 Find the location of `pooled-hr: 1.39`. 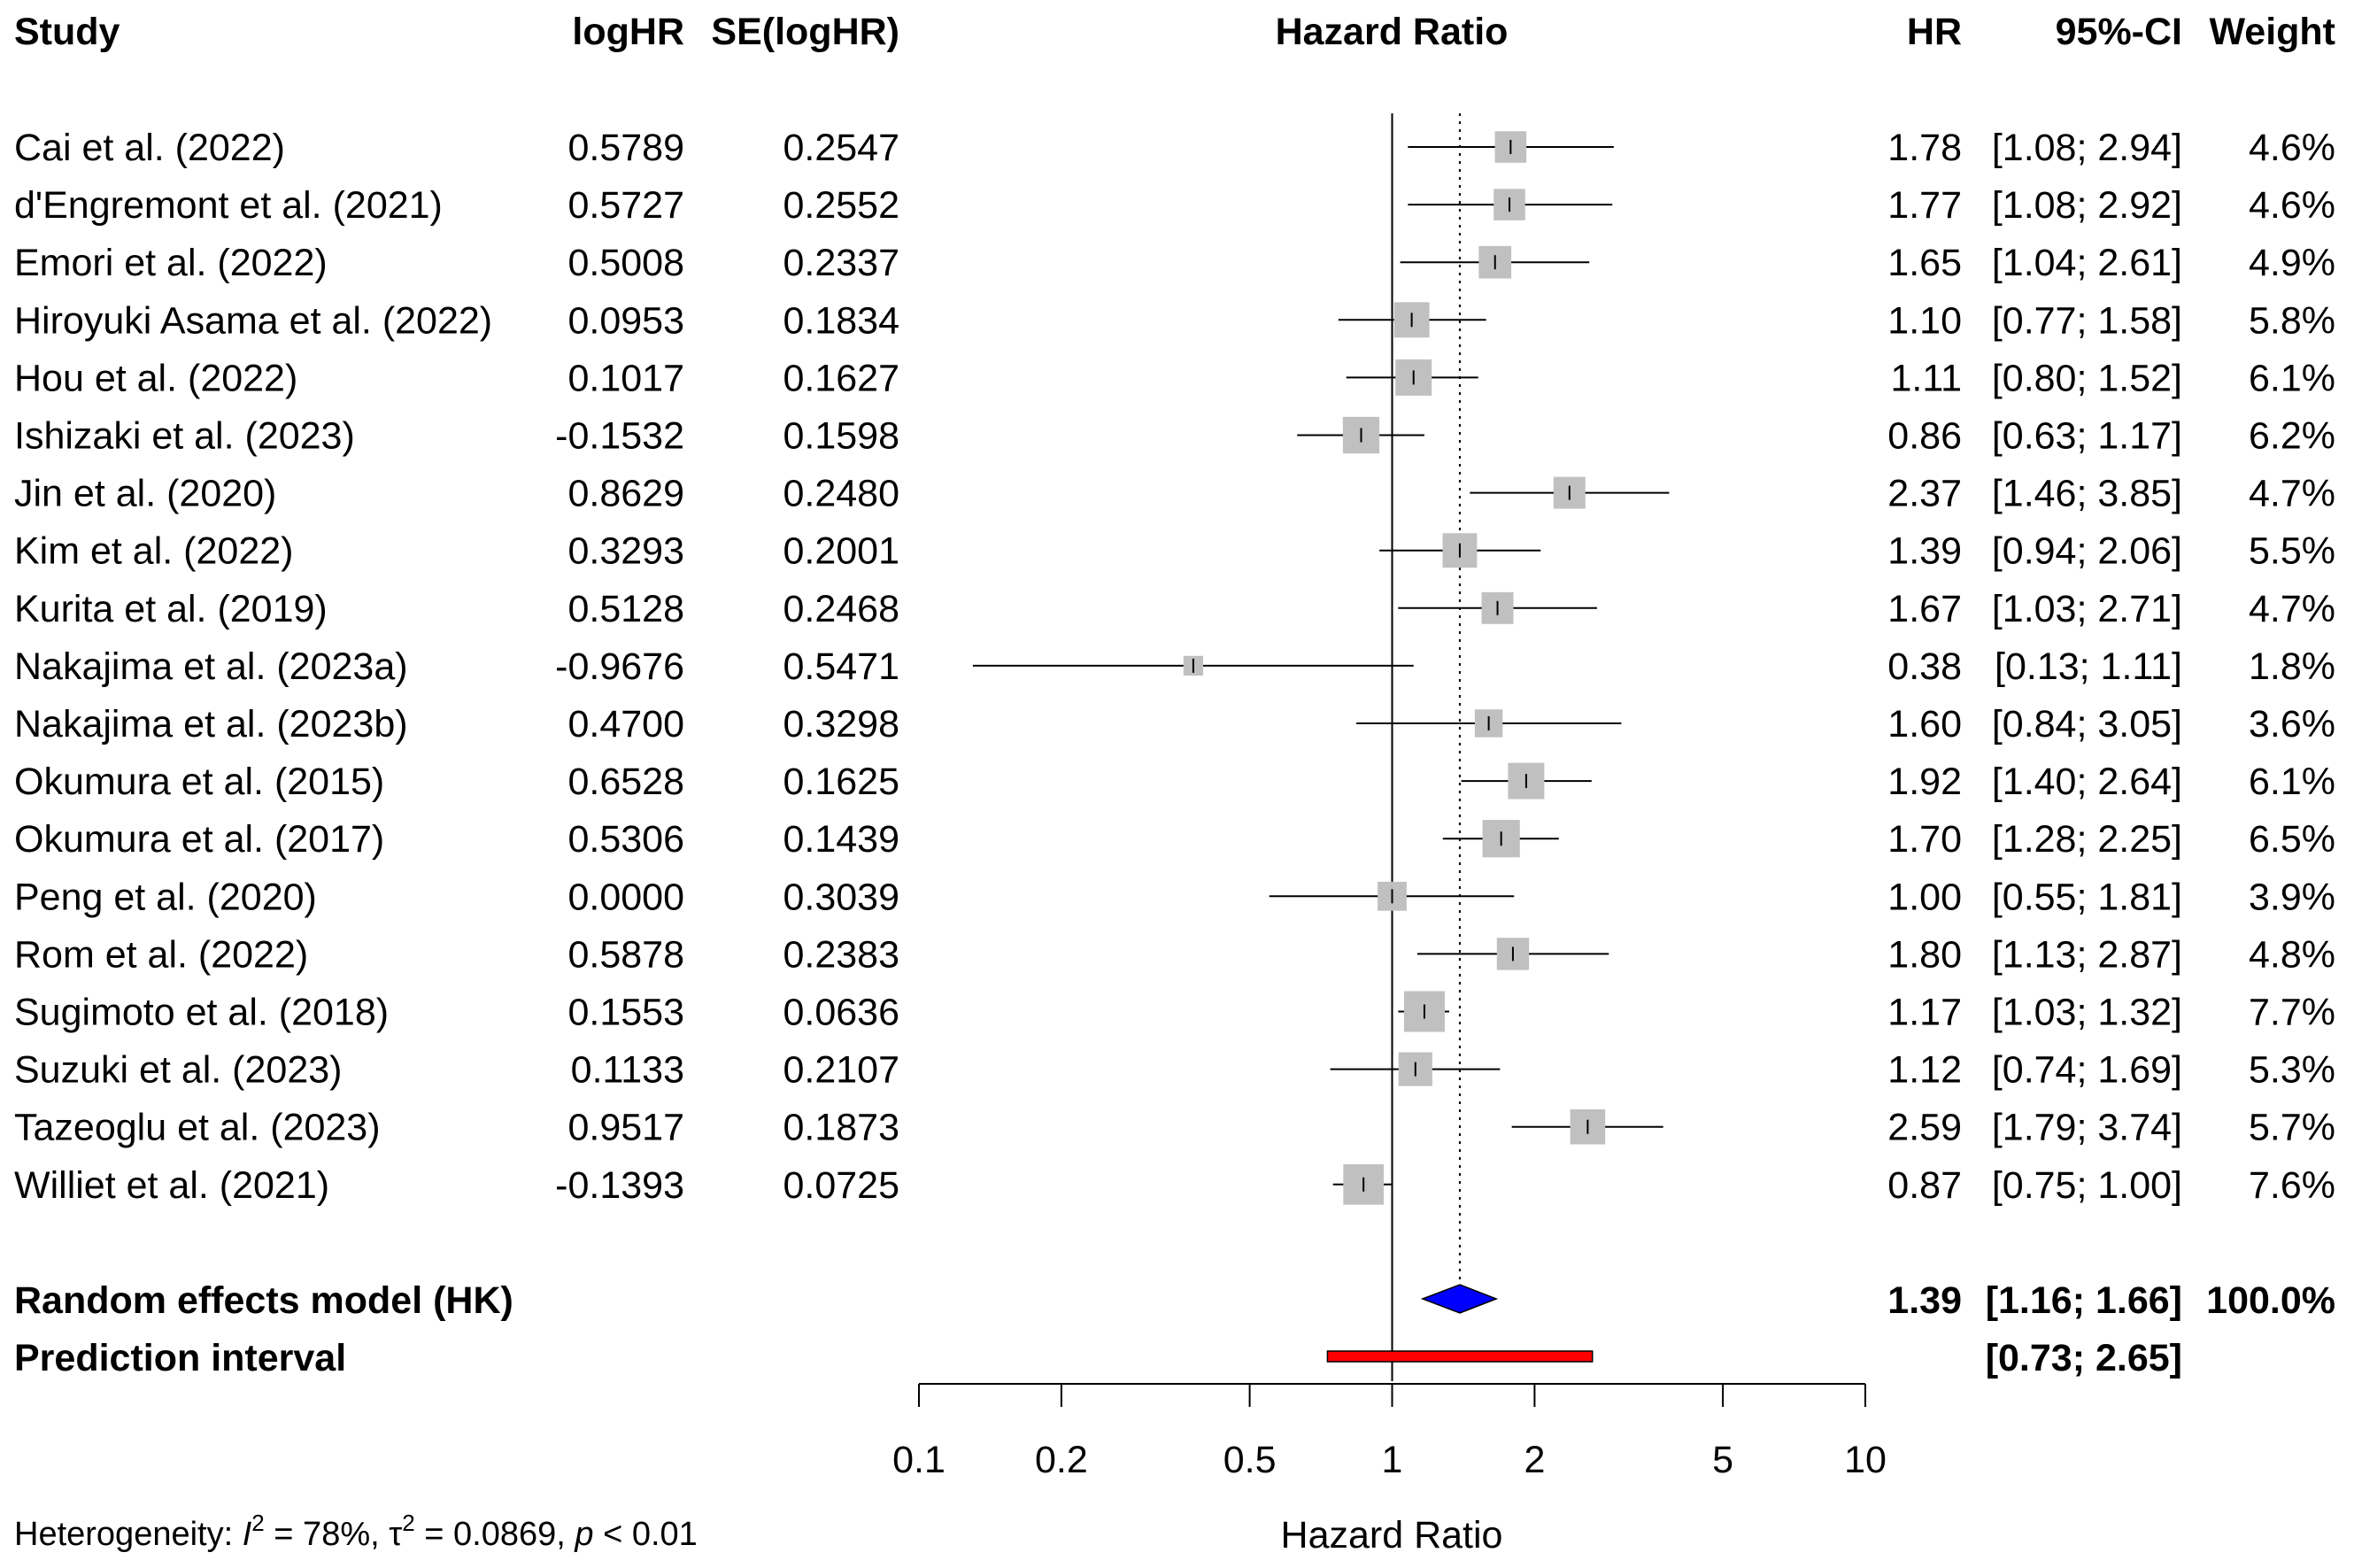

pooled-hr: 1.39 is located at coordinates (1924, 1300).